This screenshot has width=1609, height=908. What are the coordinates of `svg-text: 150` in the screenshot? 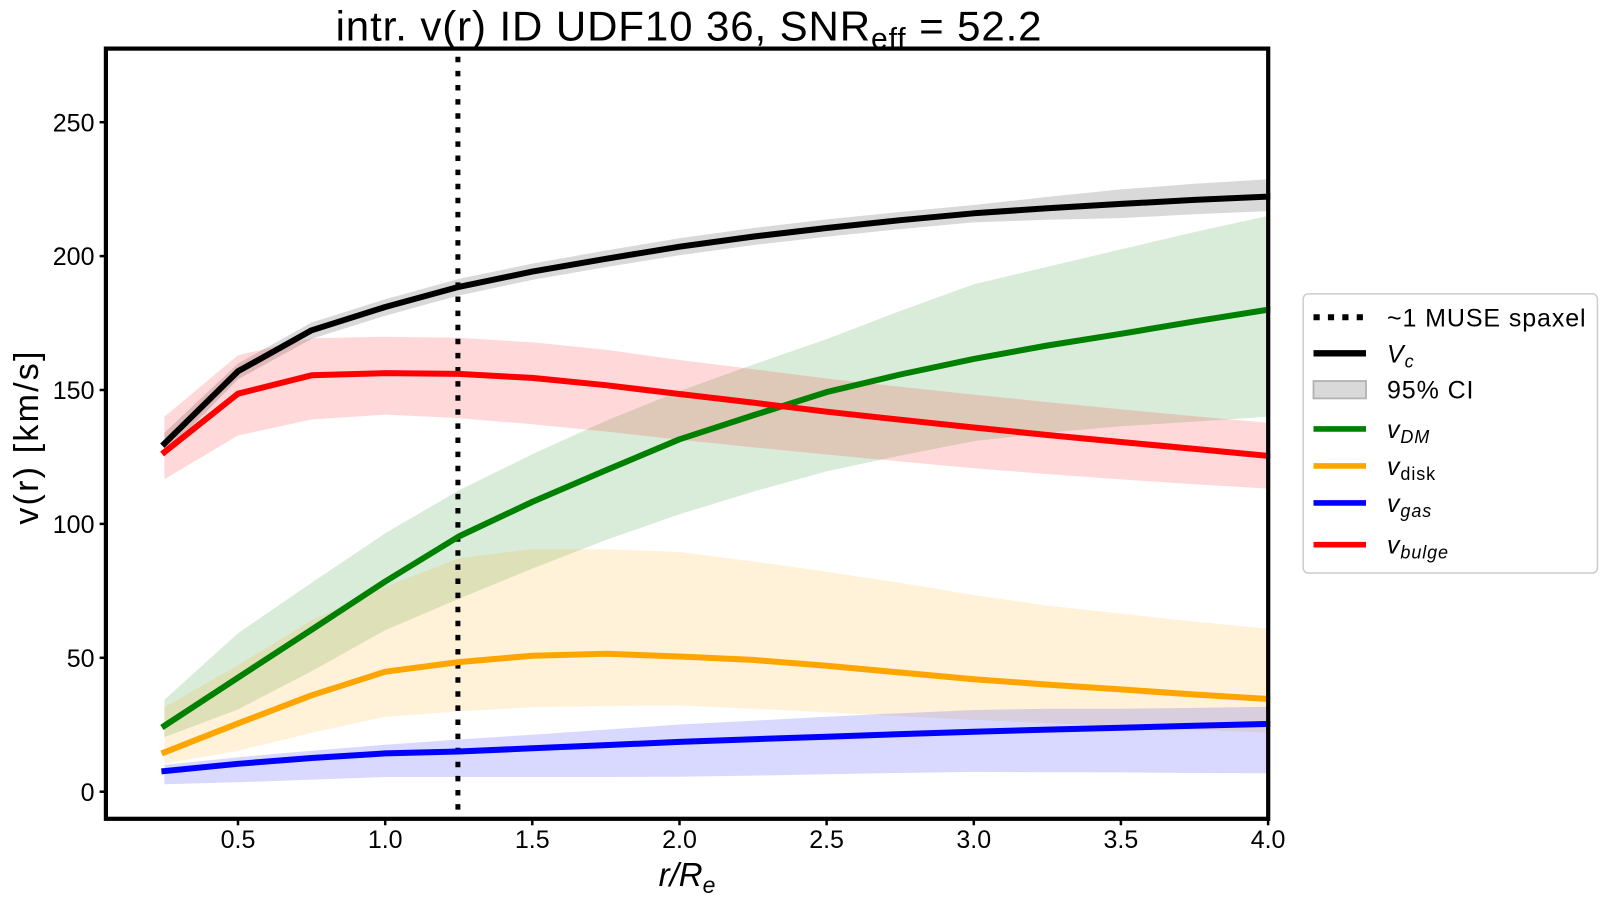 It's located at (74, 391).